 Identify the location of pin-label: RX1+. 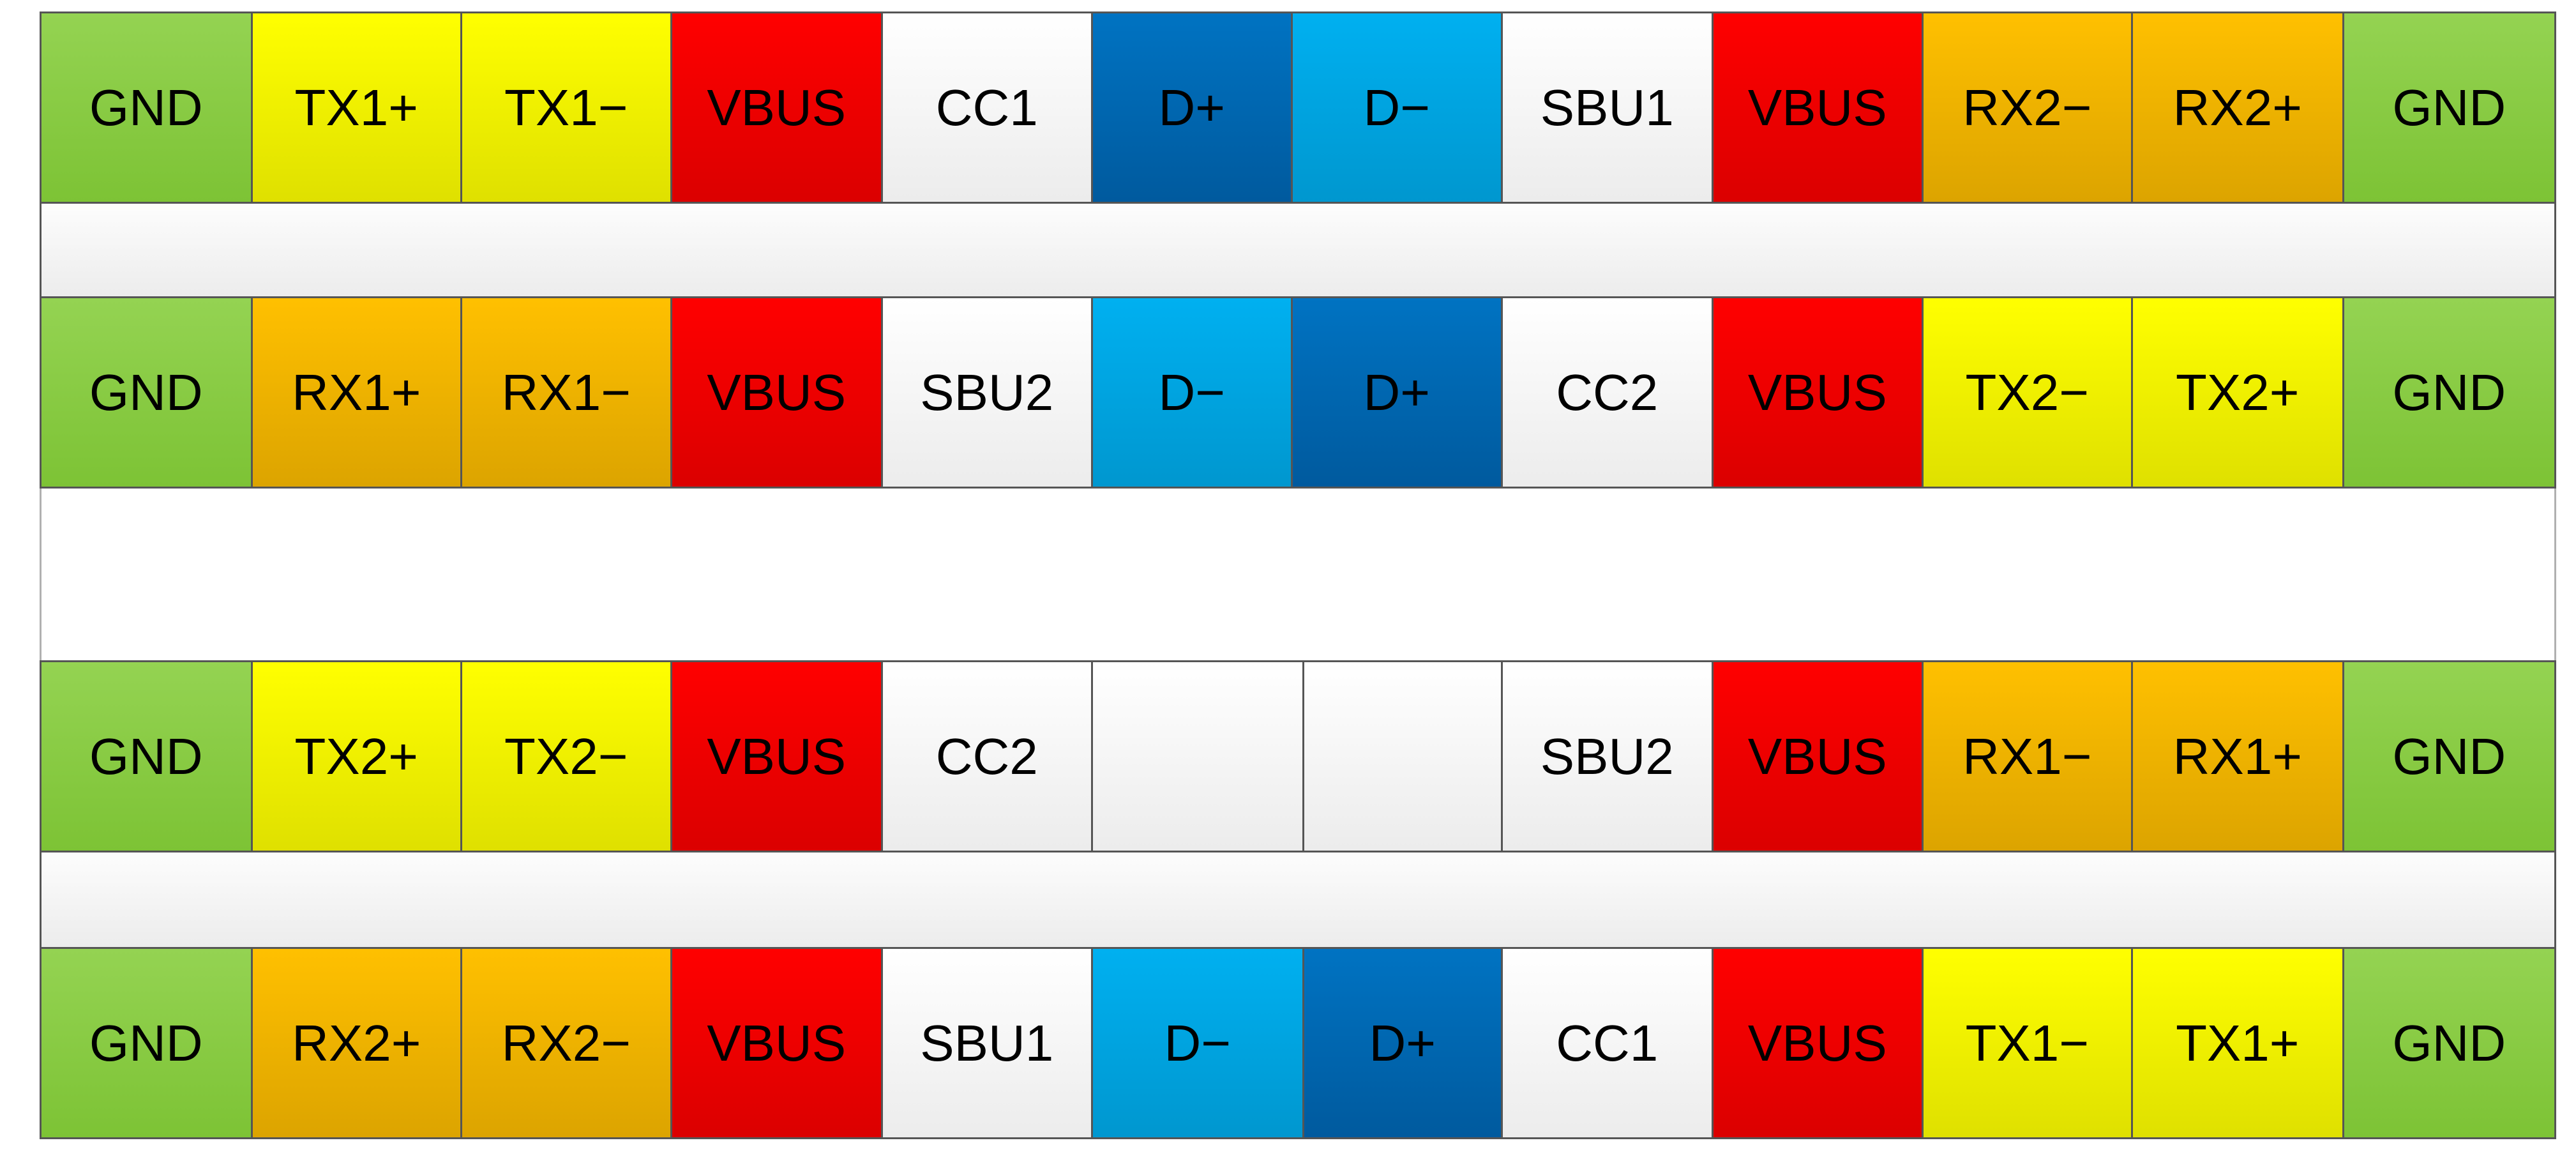
(356, 392).